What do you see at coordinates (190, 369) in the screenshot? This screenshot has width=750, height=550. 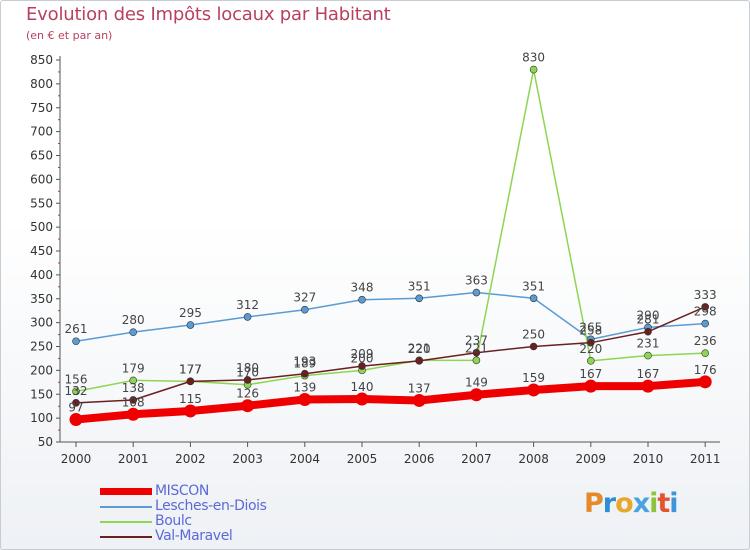 I see `data-label: 177` at bounding box center [190, 369].